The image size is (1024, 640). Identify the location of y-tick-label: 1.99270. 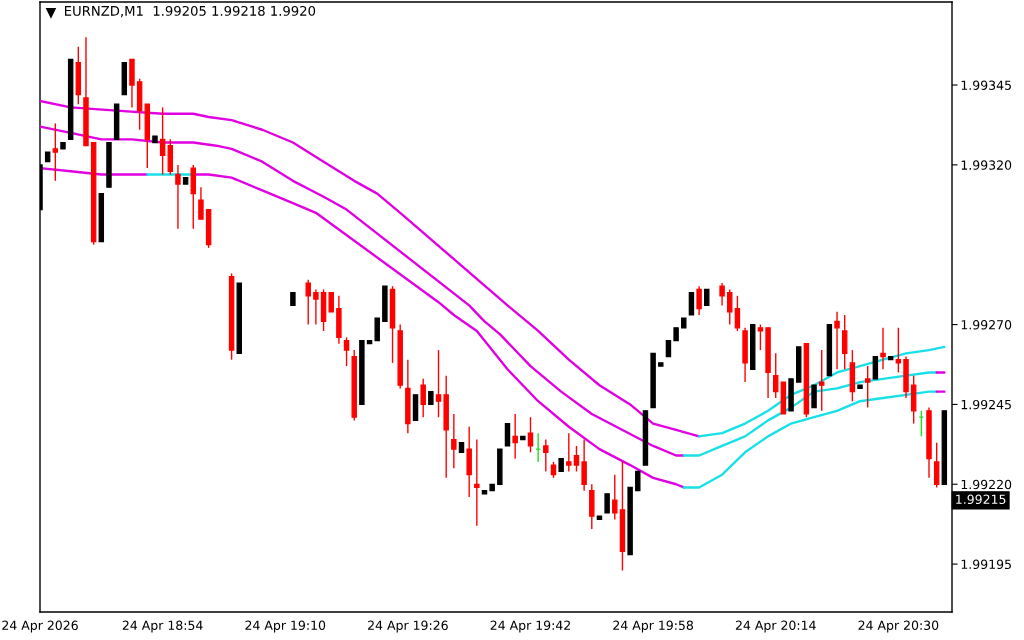
(986, 325).